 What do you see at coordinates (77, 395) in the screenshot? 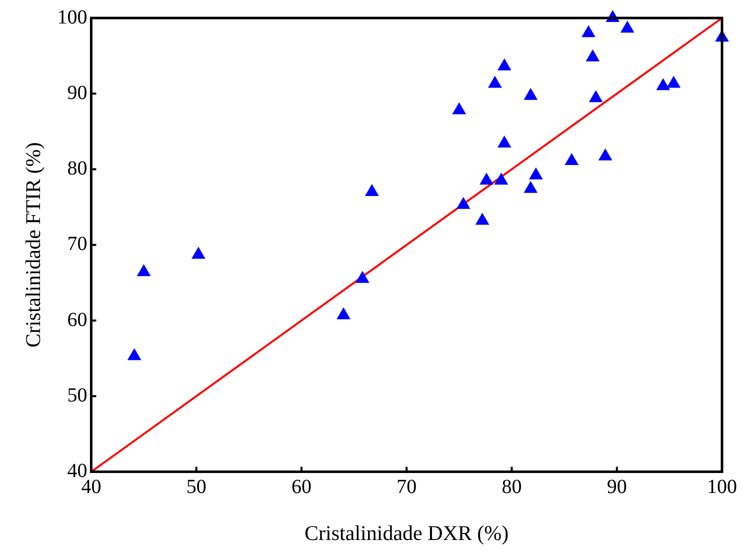
I see `y-tick-label: 50` at bounding box center [77, 395].